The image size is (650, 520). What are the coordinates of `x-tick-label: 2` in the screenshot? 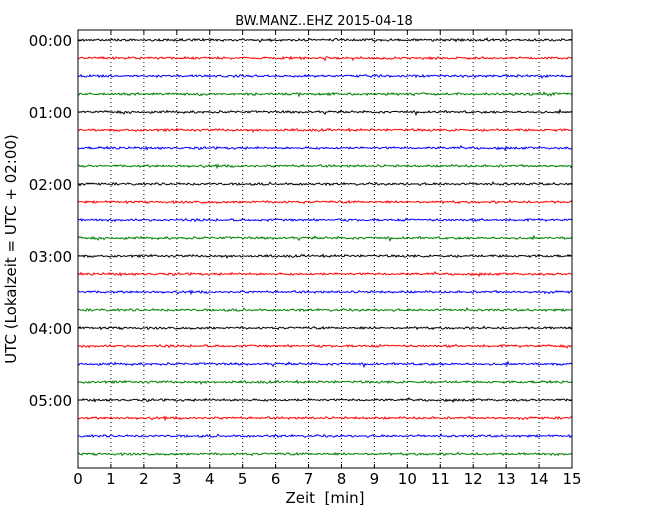 It's located at (144, 479).